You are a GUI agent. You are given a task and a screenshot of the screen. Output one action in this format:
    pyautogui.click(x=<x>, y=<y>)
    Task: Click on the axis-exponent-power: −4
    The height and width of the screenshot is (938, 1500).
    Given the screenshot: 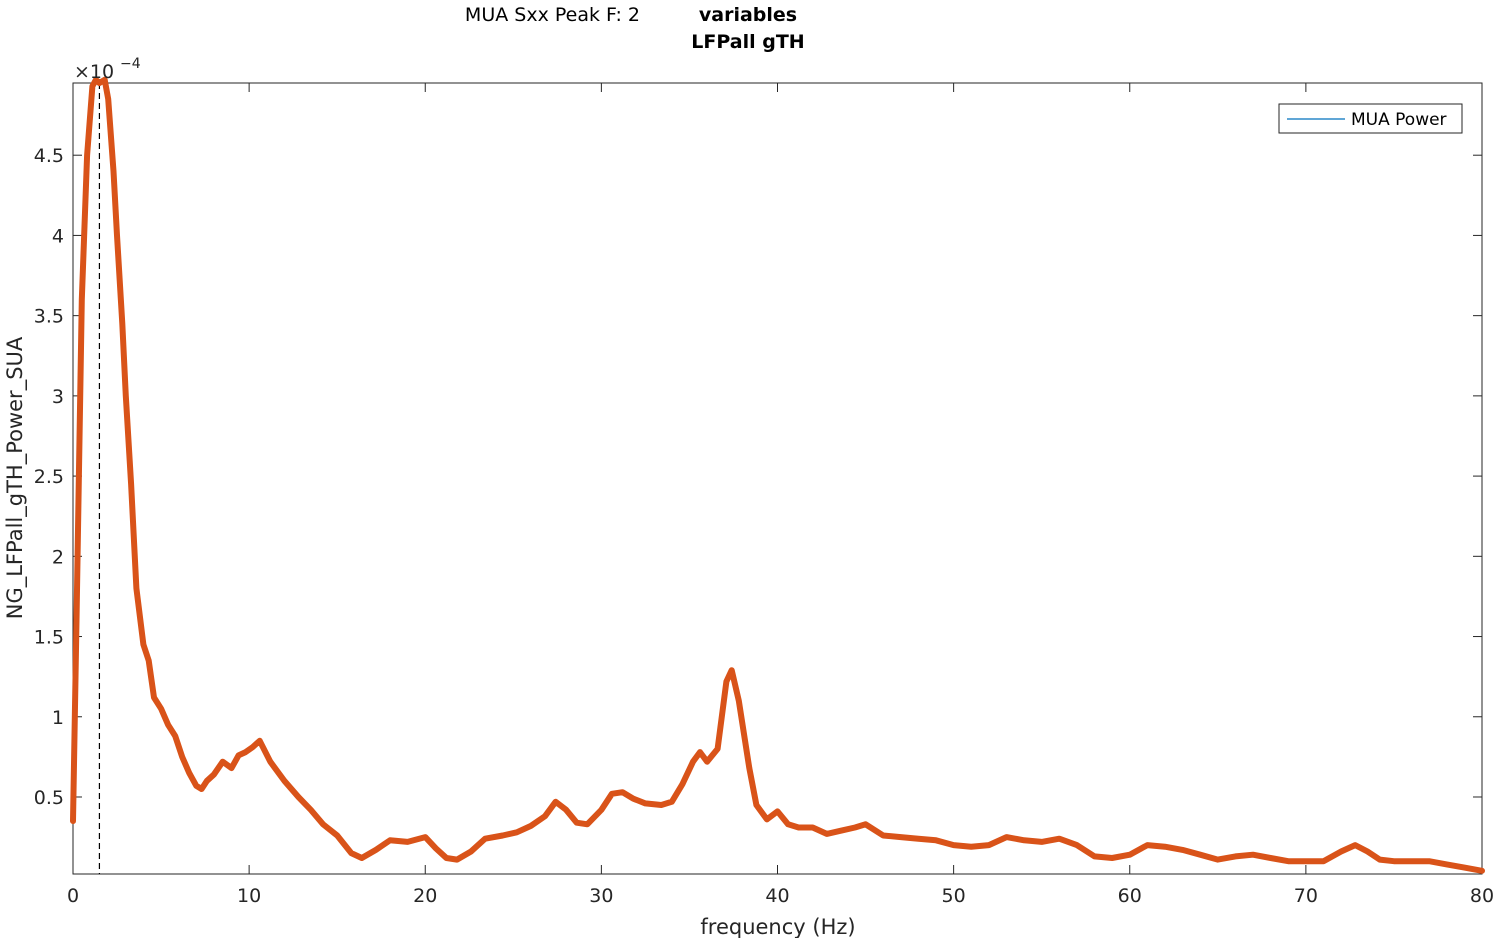 What is the action you would take?
    pyautogui.click(x=130, y=64)
    